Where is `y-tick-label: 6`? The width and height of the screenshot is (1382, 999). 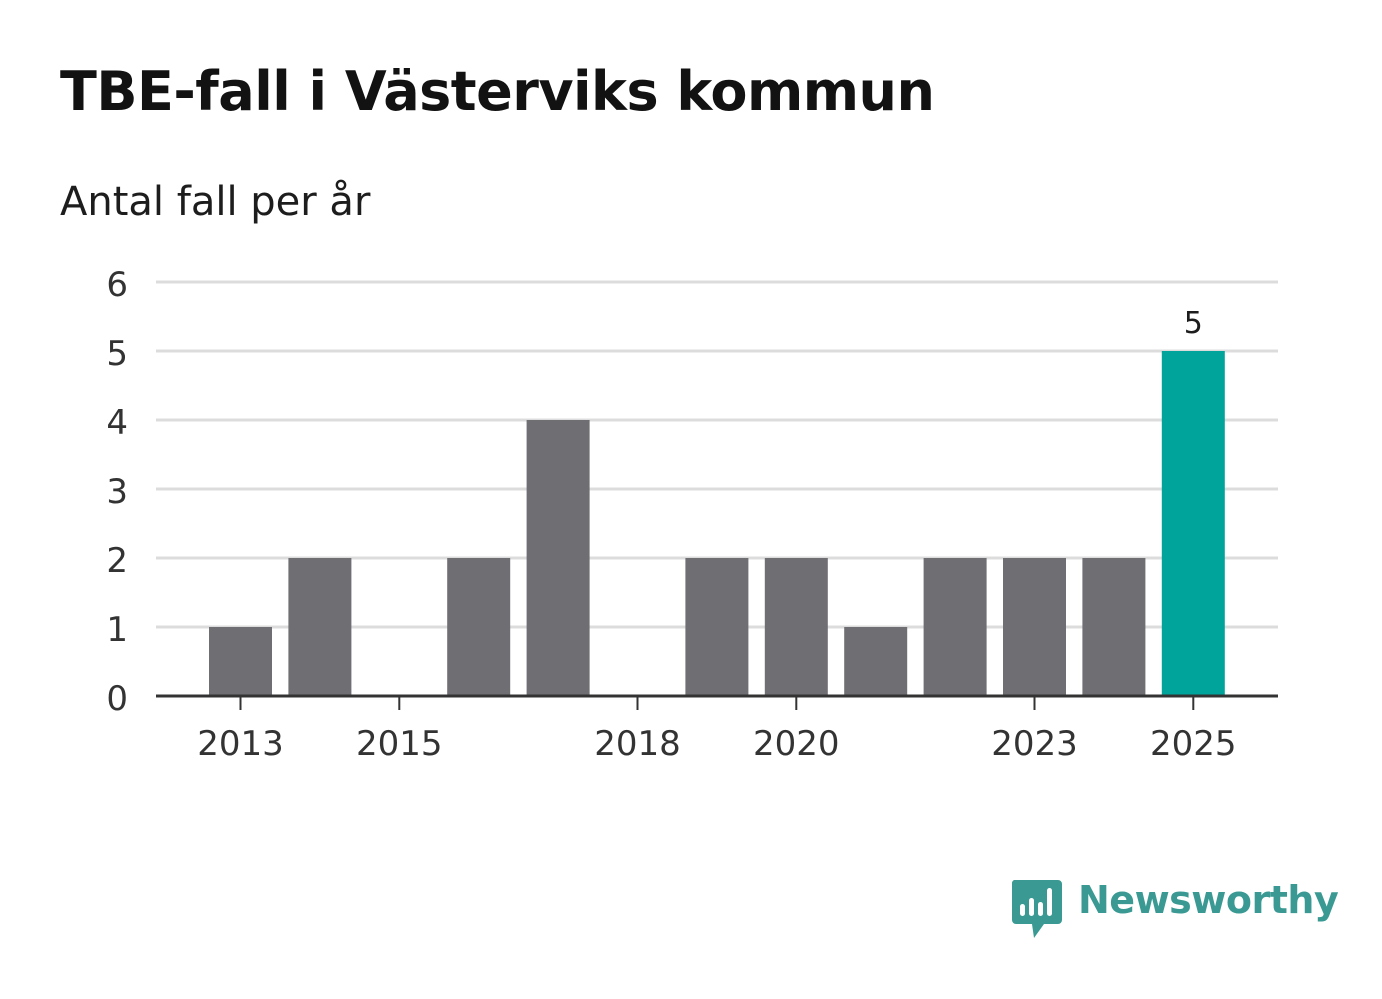 y-tick-label: 6 is located at coordinates (117, 285).